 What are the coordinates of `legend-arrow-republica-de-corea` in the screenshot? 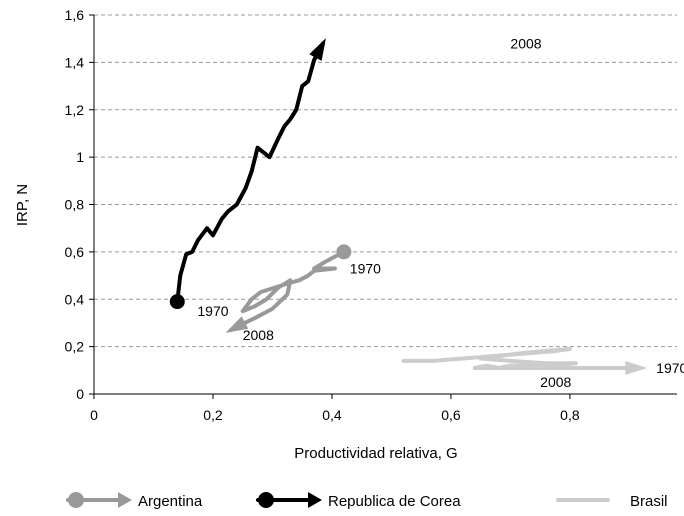 It's located at (315, 500).